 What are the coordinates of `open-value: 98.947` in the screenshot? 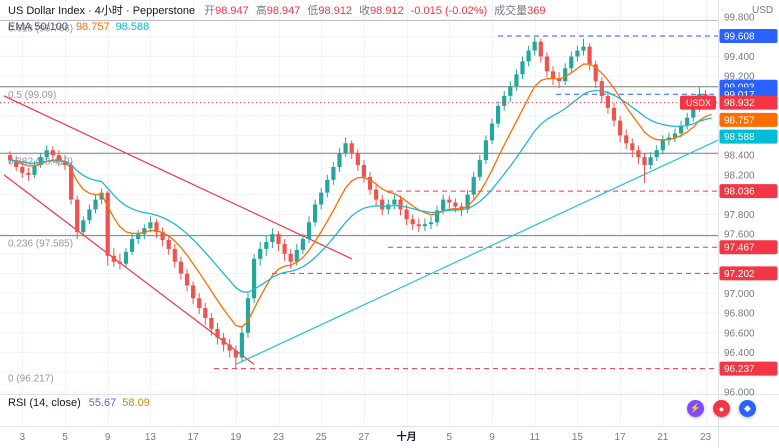 It's located at (232, 11).